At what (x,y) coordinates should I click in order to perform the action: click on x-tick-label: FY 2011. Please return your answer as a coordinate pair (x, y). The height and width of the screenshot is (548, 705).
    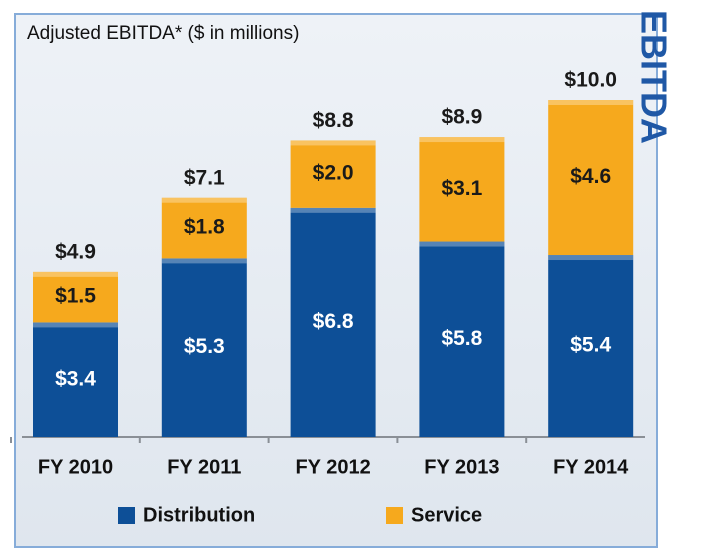
    Looking at the image, I should click on (204, 467).